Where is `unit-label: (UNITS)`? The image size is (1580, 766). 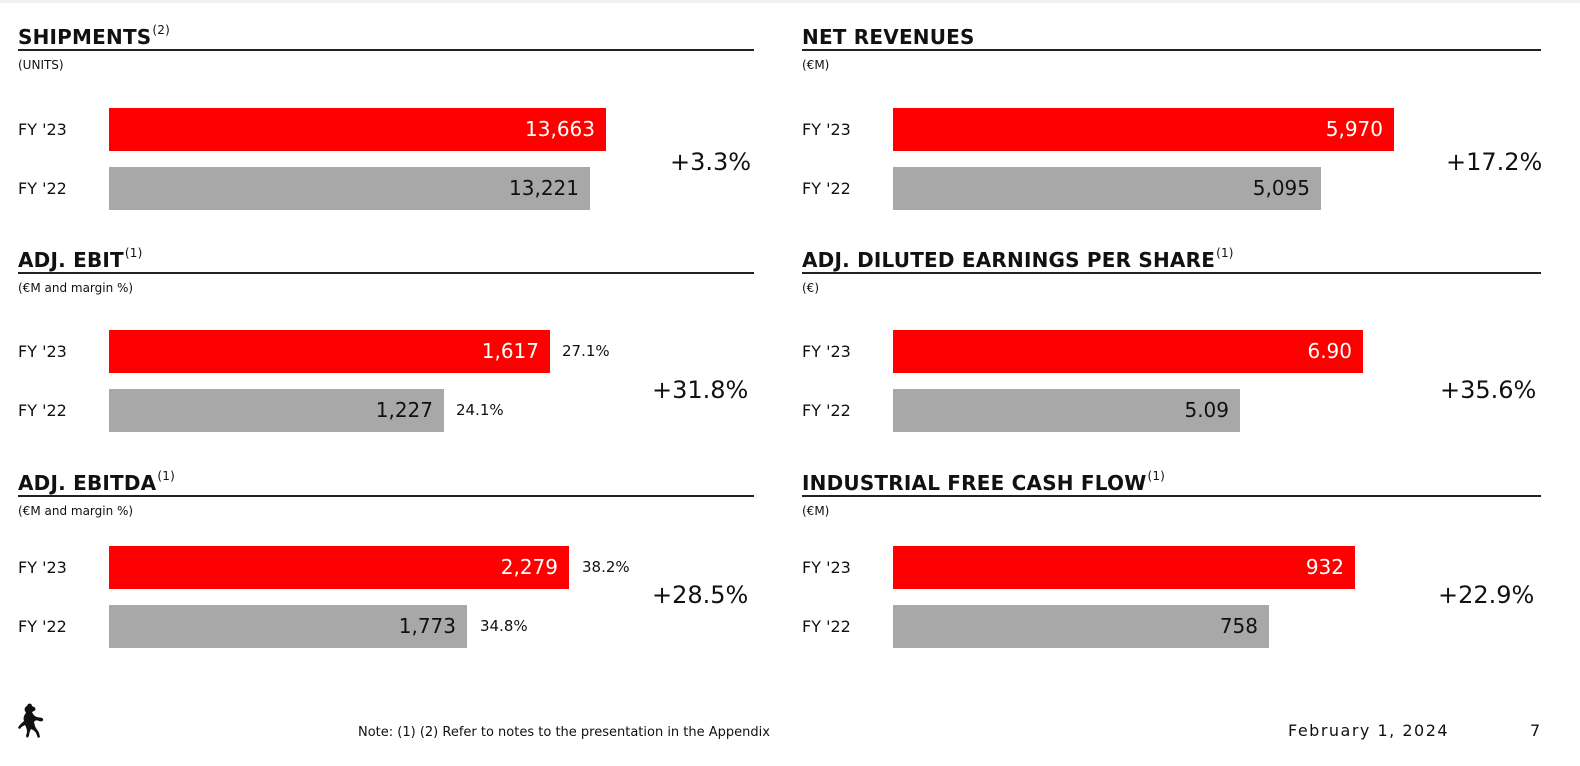
unit-label: (UNITS) is located at coordinates (41, 65).